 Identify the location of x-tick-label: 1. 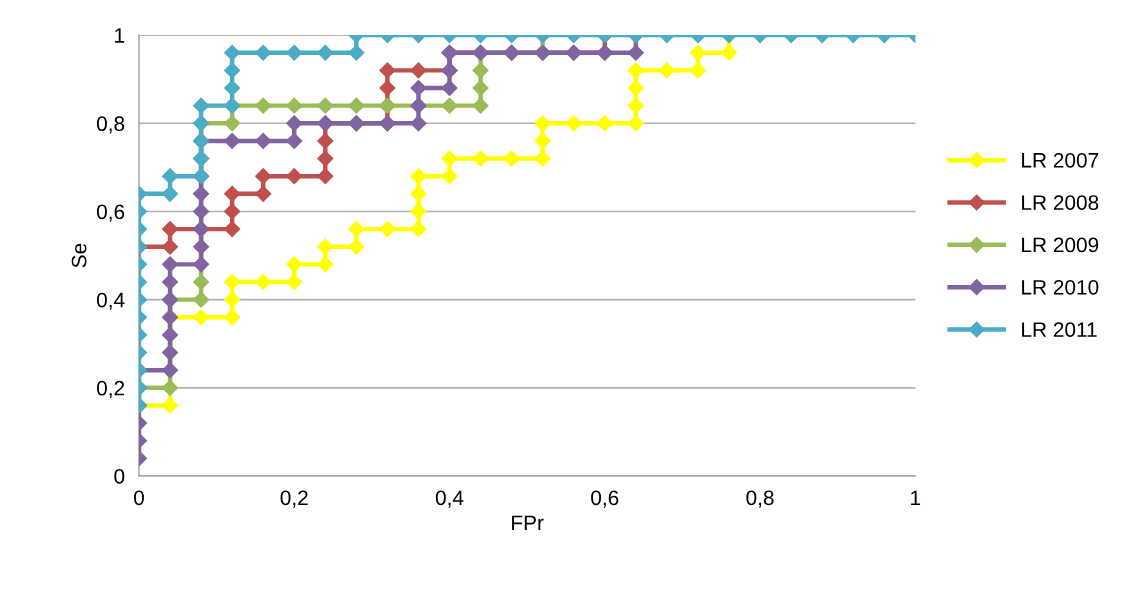
(916, 497).